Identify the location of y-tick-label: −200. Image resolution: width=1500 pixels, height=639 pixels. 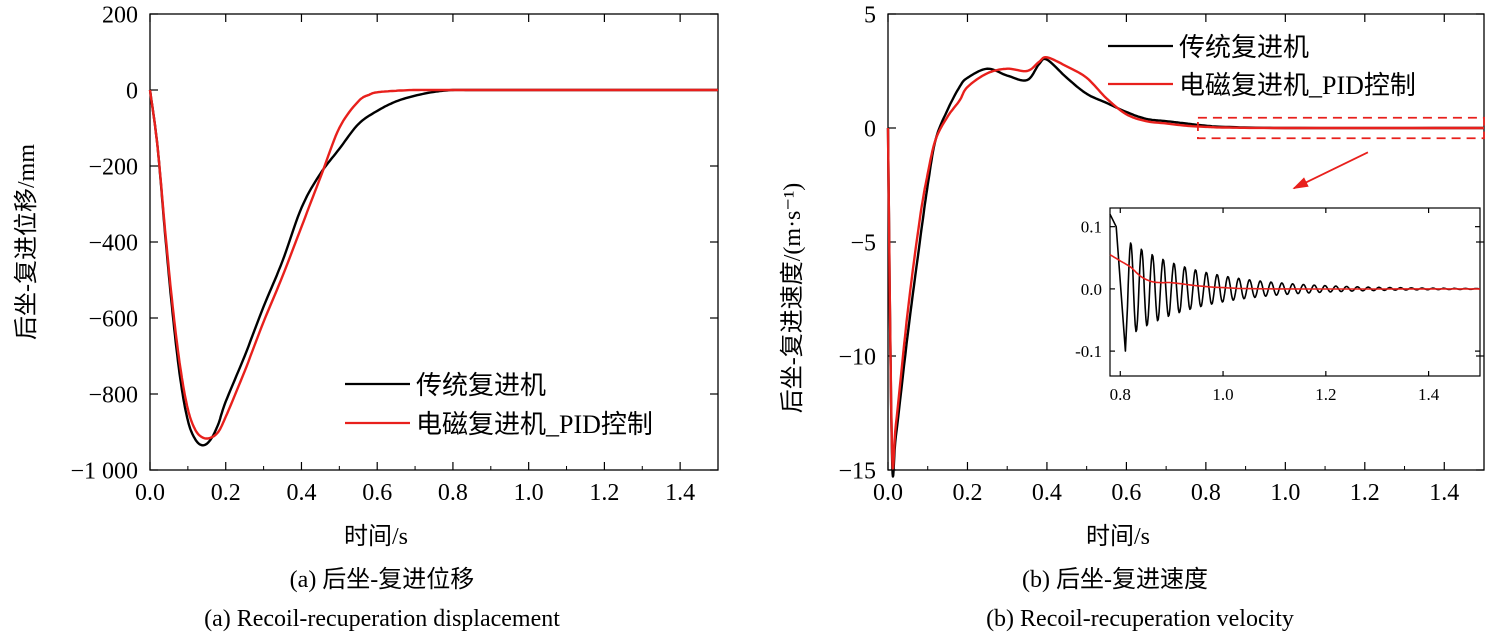
(113, 167).